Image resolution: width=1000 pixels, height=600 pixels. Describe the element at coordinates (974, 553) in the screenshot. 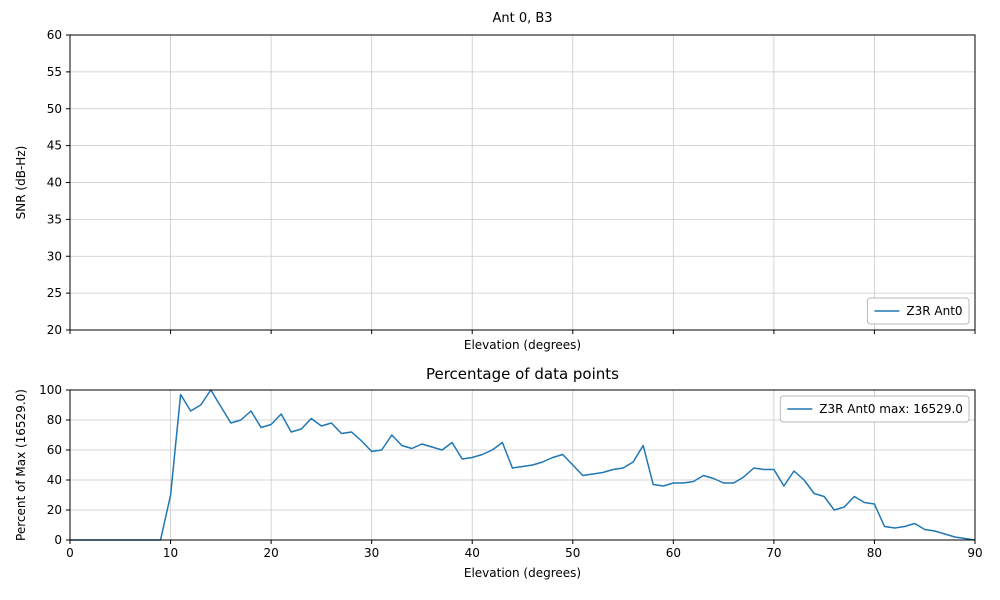

I see `x-tick-label: 90` at that location.